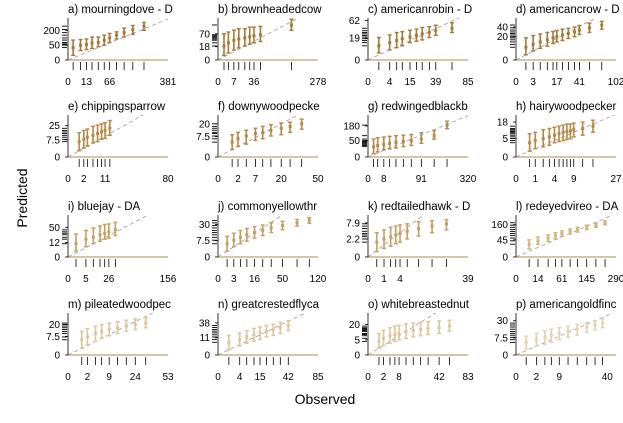 The height and width of the screenshot is (423, 623). What do you see at coordinates (503, 28) in the screenshot?
I see `y-tick-label: 40` at bounding box center [503, 28].